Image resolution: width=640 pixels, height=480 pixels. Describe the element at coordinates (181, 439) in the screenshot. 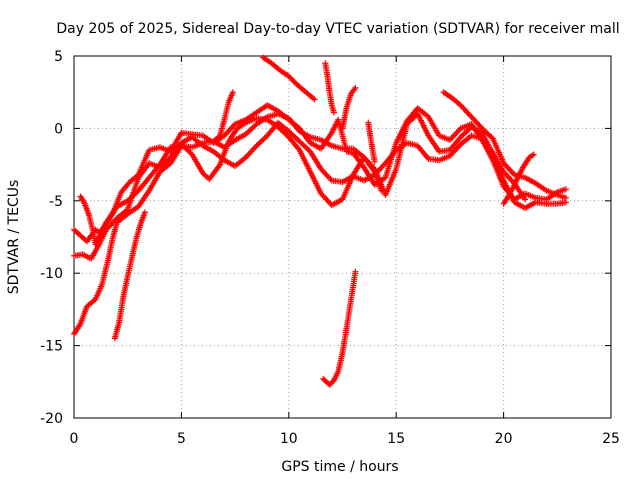

I see `x-tick-label: 5` at that location.